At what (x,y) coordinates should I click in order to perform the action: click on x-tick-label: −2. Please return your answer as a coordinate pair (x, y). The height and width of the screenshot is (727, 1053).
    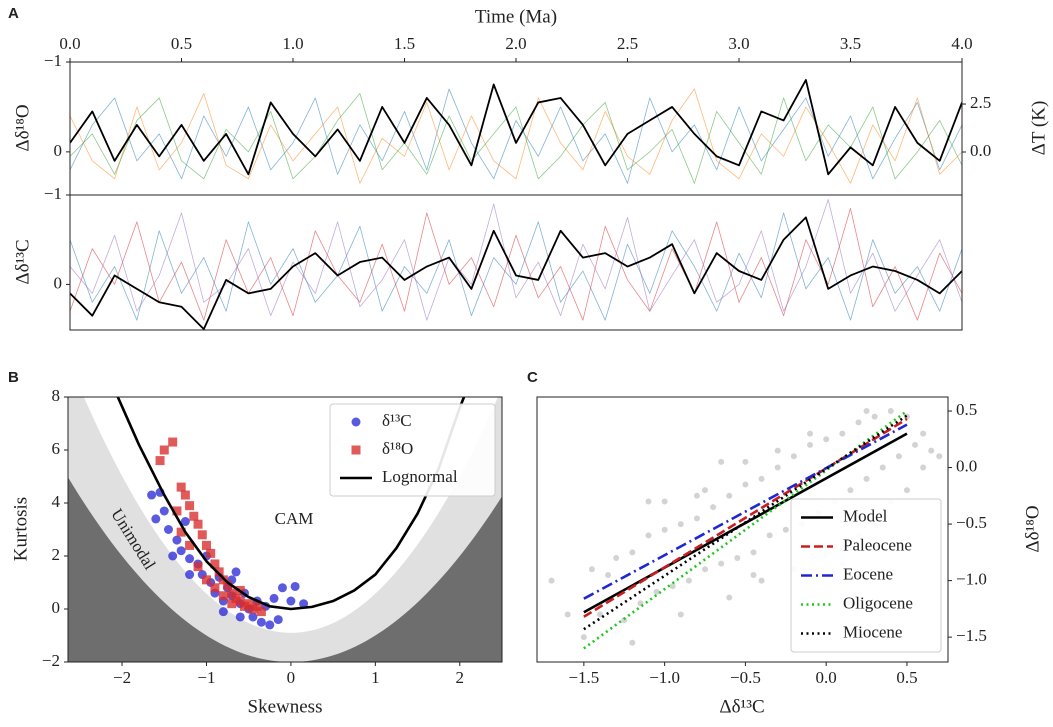
    Looking at the image, I should click on (122, 677).